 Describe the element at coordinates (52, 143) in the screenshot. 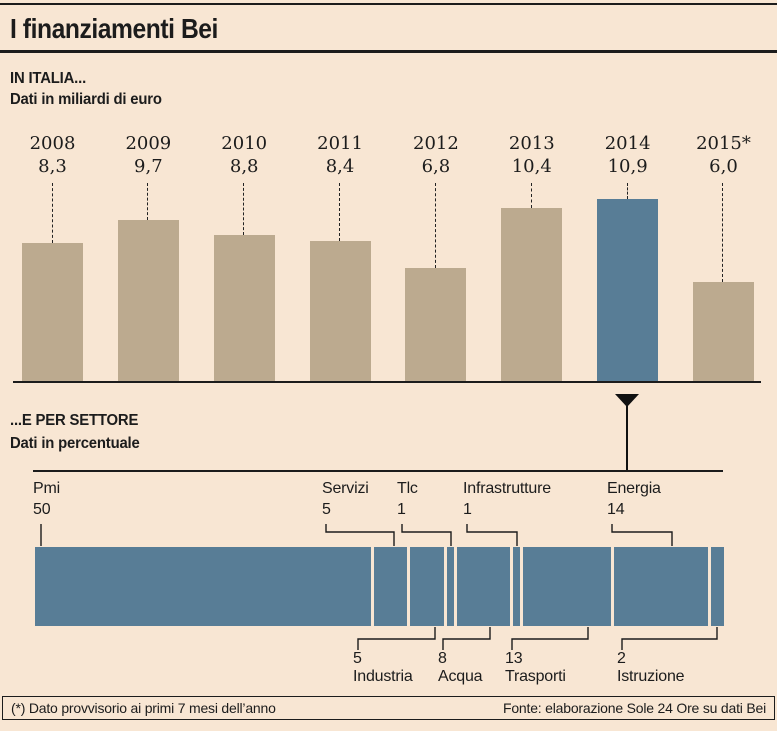

I see `year-label: 2008` at that location.